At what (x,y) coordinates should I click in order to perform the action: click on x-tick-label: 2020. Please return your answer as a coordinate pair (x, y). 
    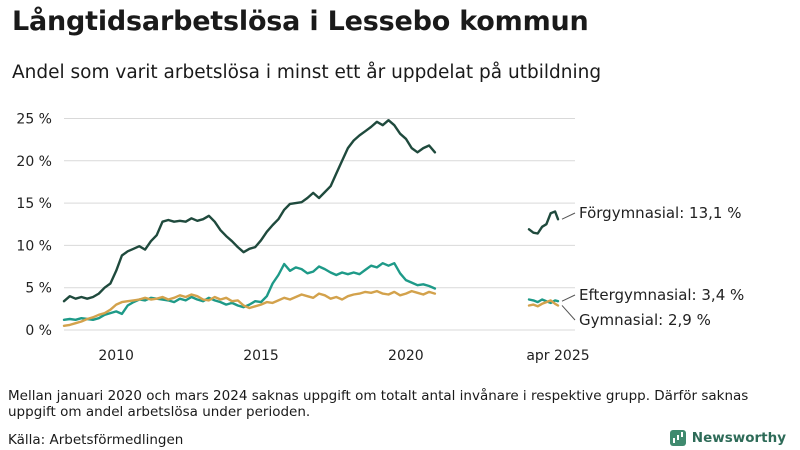
    Looking at the image, I should click on (406, 356).